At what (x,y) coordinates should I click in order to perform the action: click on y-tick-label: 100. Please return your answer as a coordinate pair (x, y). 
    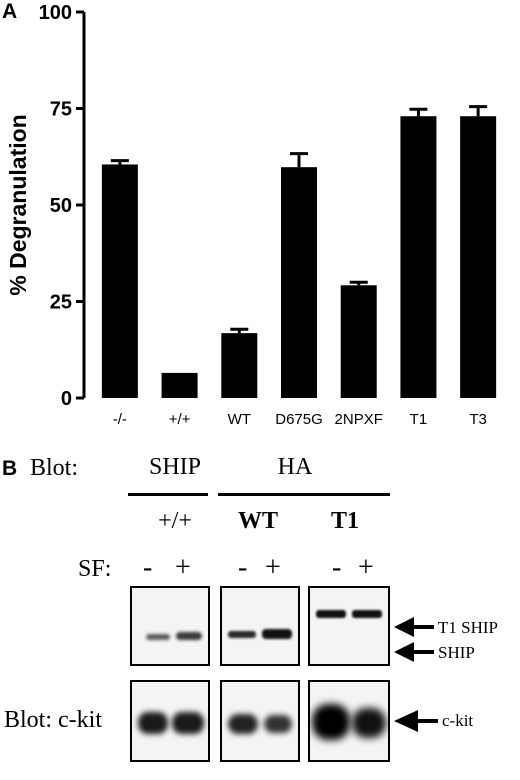
    Looking at the image, I should click on (55, 13).